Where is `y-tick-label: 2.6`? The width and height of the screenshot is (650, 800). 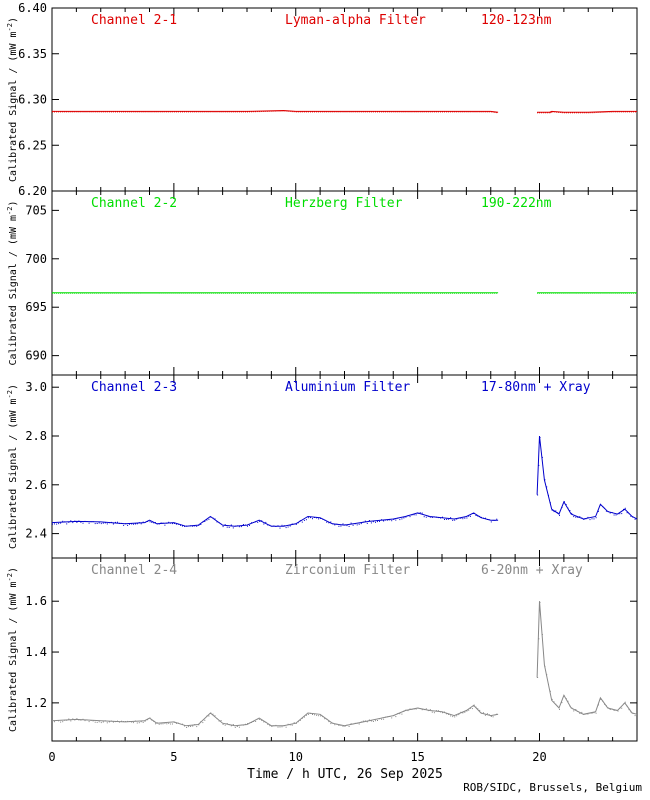 y-tick-label: 2.6 is located at coordinates (36, 485).